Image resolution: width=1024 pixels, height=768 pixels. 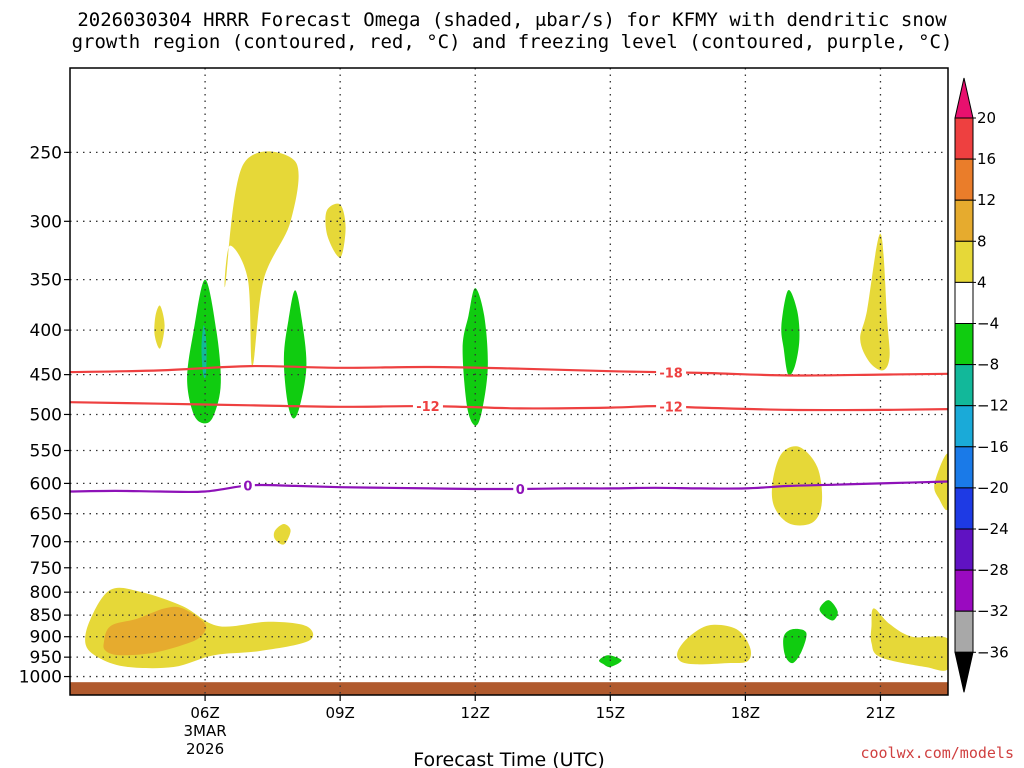 I want to click on x-axis-label: Forecast Time (UTC), so click(x=508, y=758).